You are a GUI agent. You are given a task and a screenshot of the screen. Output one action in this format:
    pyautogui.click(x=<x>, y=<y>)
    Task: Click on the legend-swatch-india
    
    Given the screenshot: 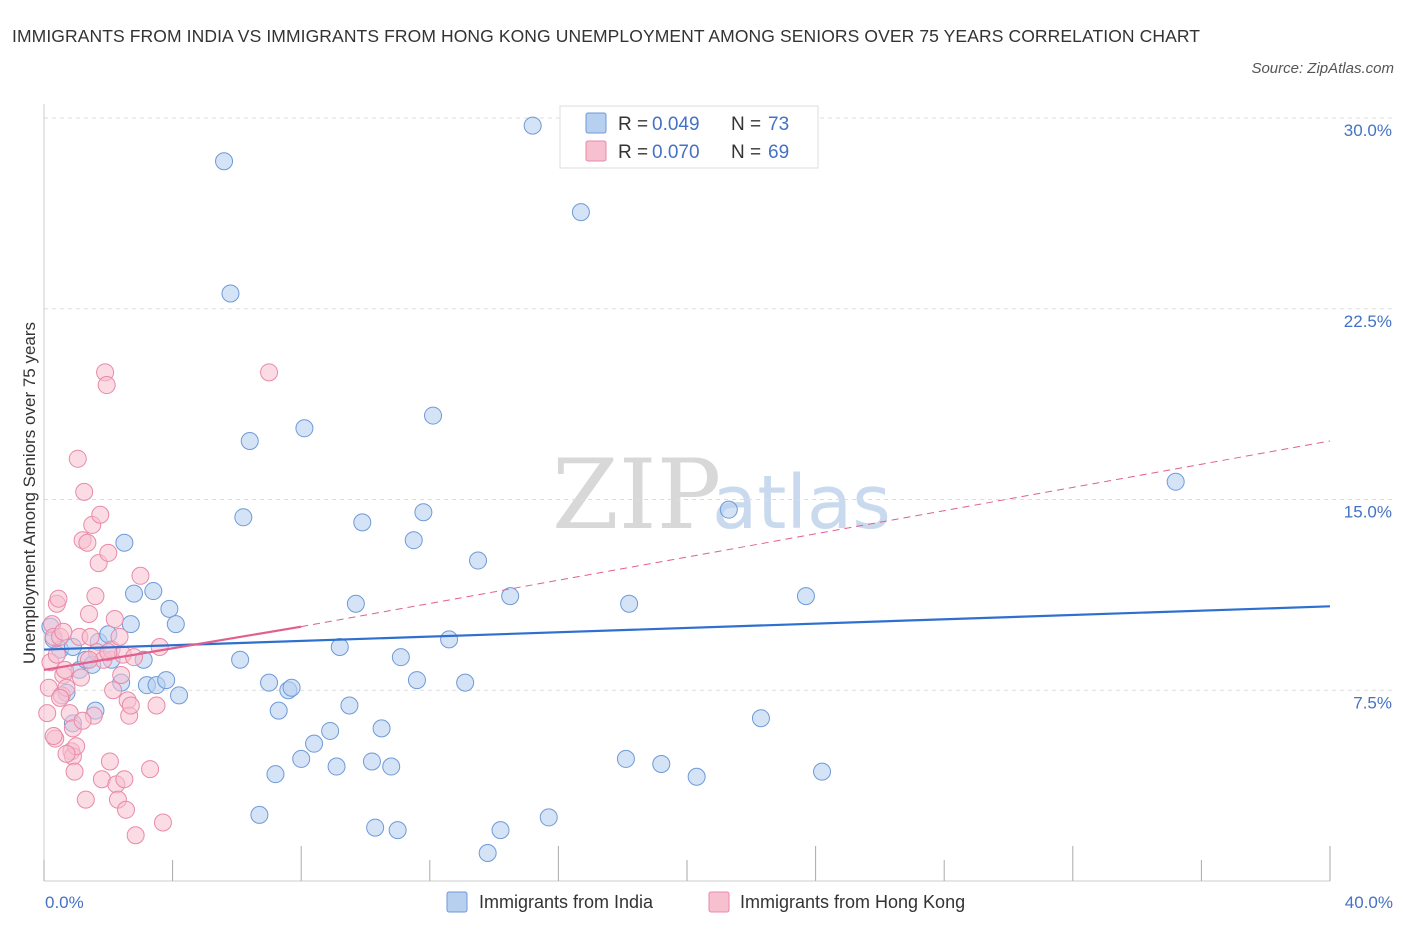 What is the action you would take?
    pyautogui.click(x=596, y=123)
    